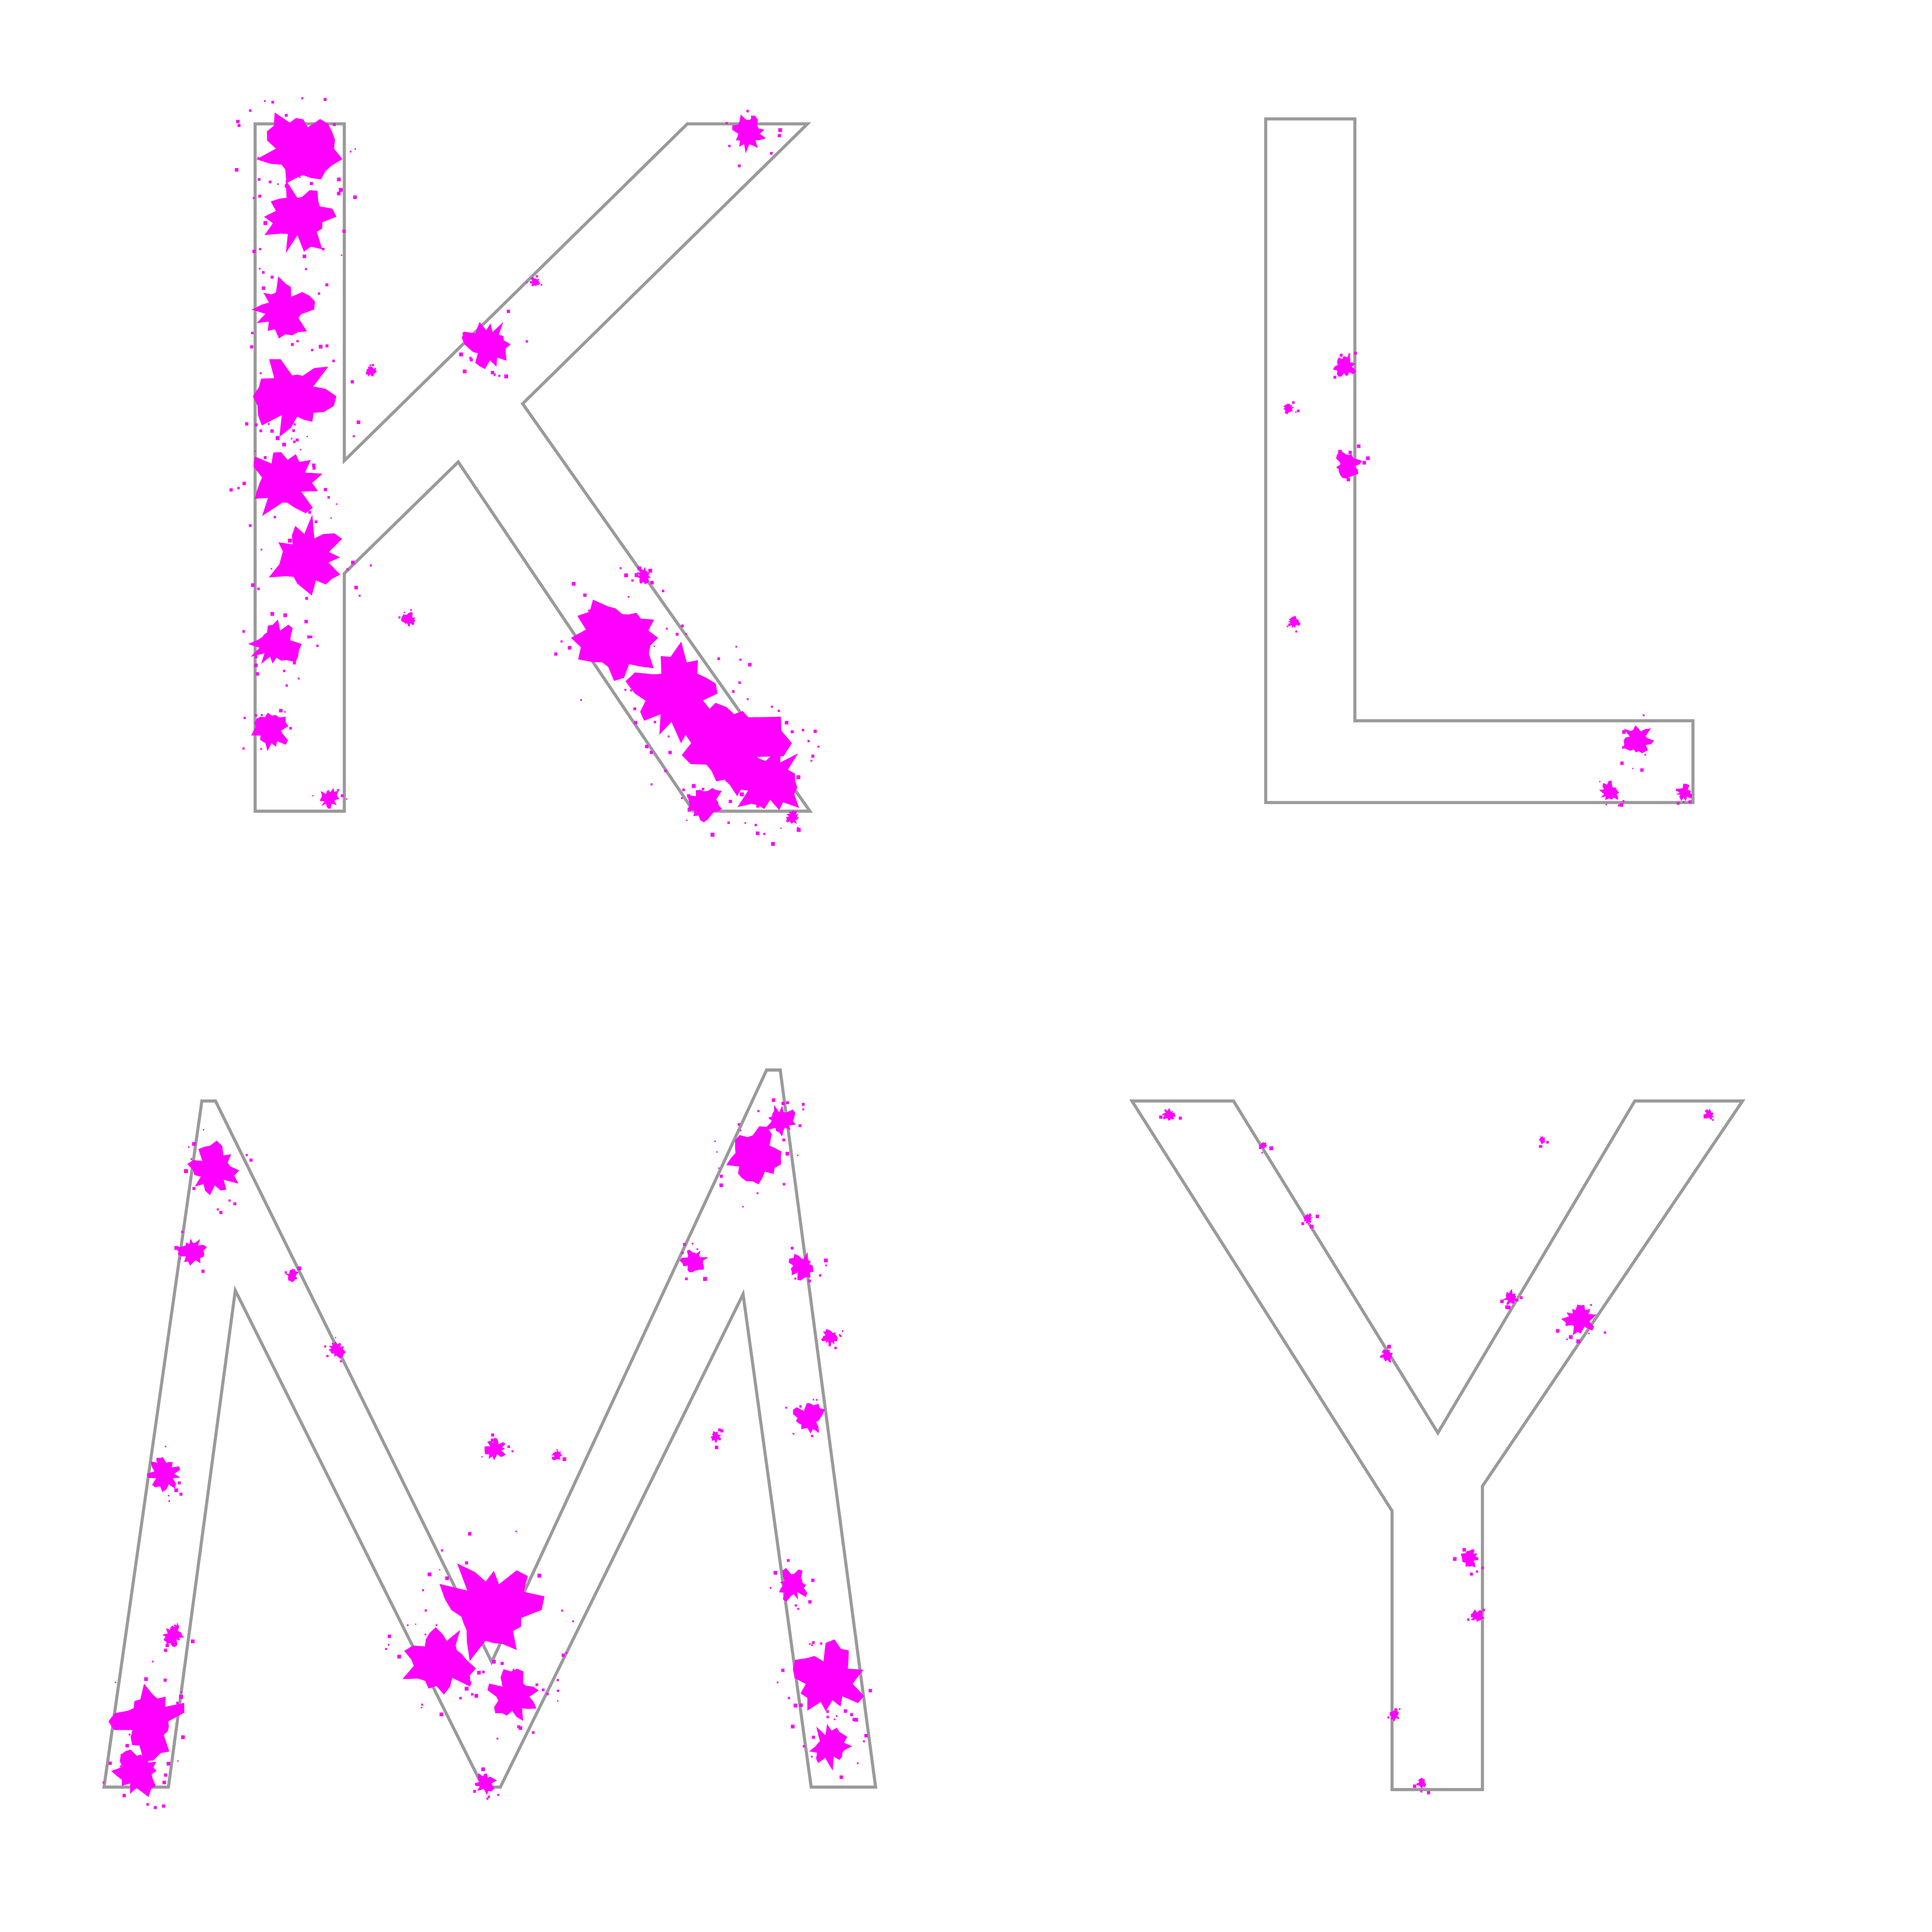  I want to click on letter-m-fill-cluster, so click(213, 1167).